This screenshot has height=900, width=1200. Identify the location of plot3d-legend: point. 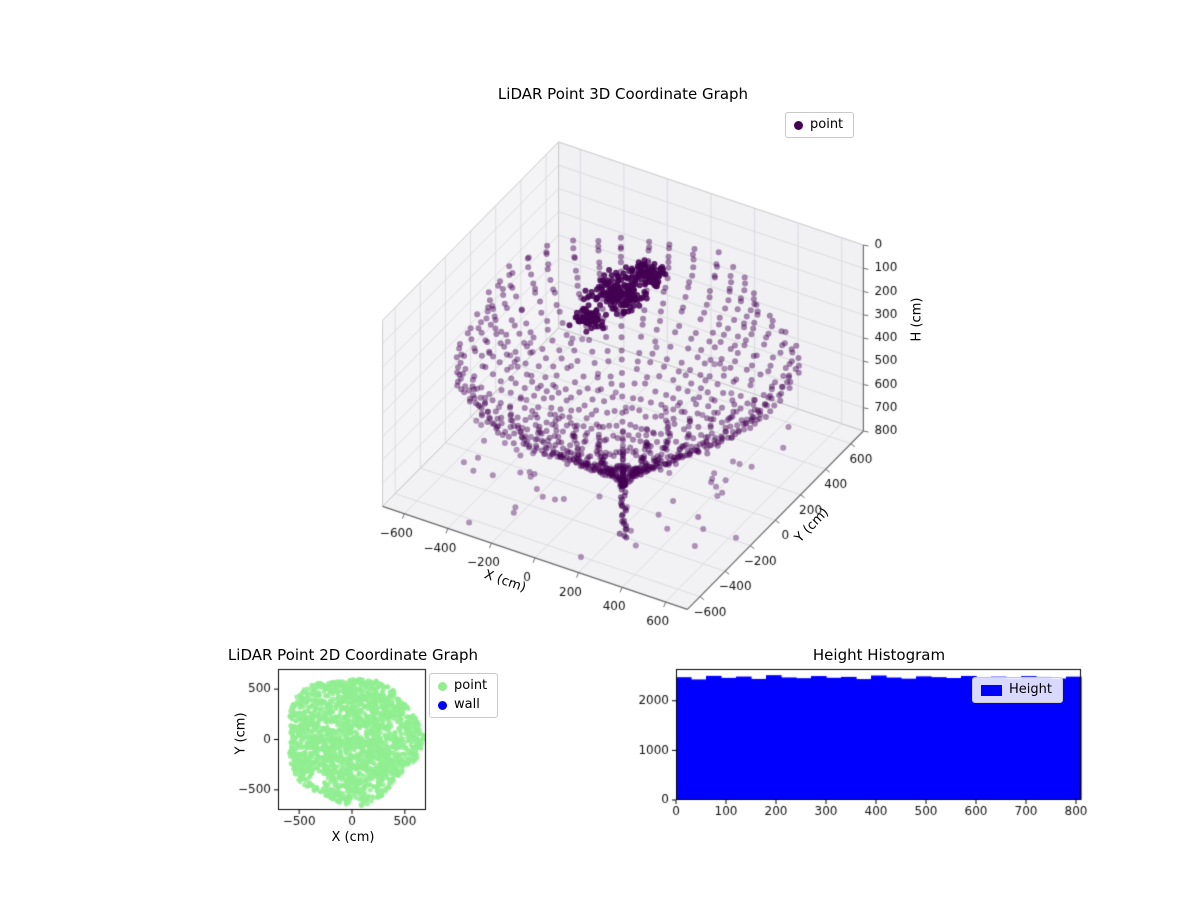
(820, 125).